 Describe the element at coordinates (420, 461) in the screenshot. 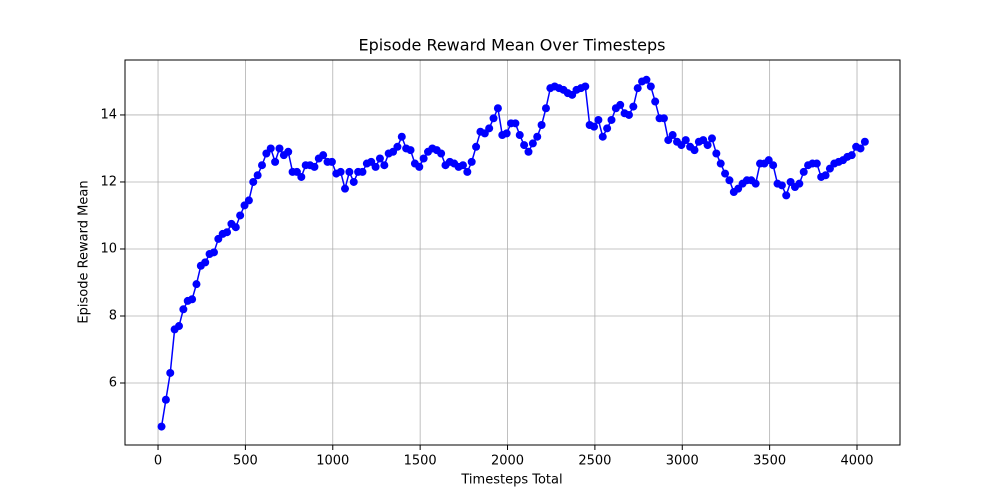

I see `x-tick-label: 1500` at that location.